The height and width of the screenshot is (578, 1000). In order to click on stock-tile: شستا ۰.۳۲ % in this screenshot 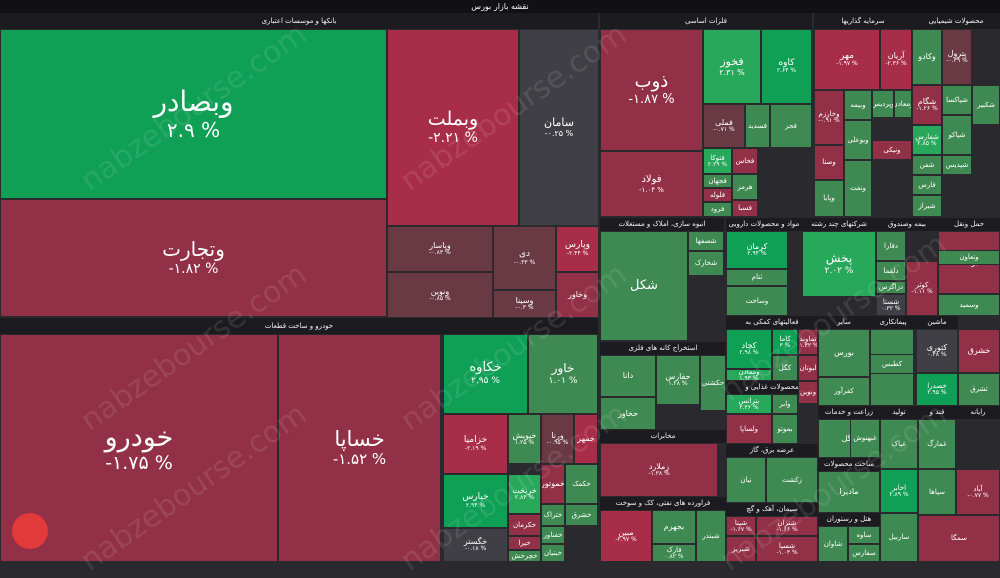, I will do `click(891, 305)`.